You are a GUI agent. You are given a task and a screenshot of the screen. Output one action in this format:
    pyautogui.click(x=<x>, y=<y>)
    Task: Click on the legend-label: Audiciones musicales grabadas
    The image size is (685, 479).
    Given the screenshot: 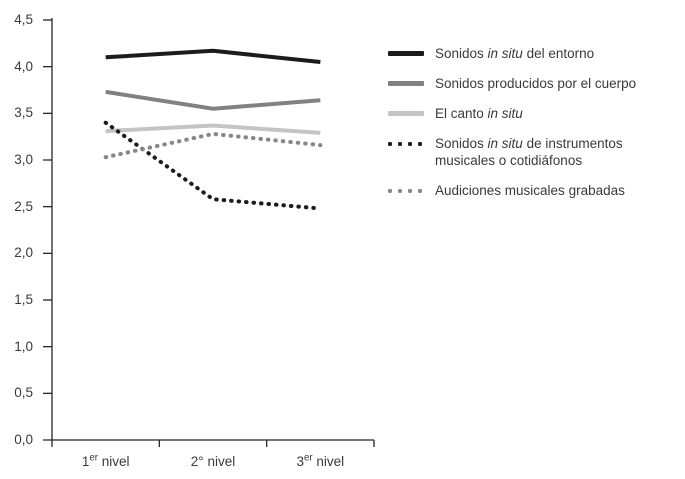 What is the action you would take?
    pyautogui.click(x=530, y=190)
    